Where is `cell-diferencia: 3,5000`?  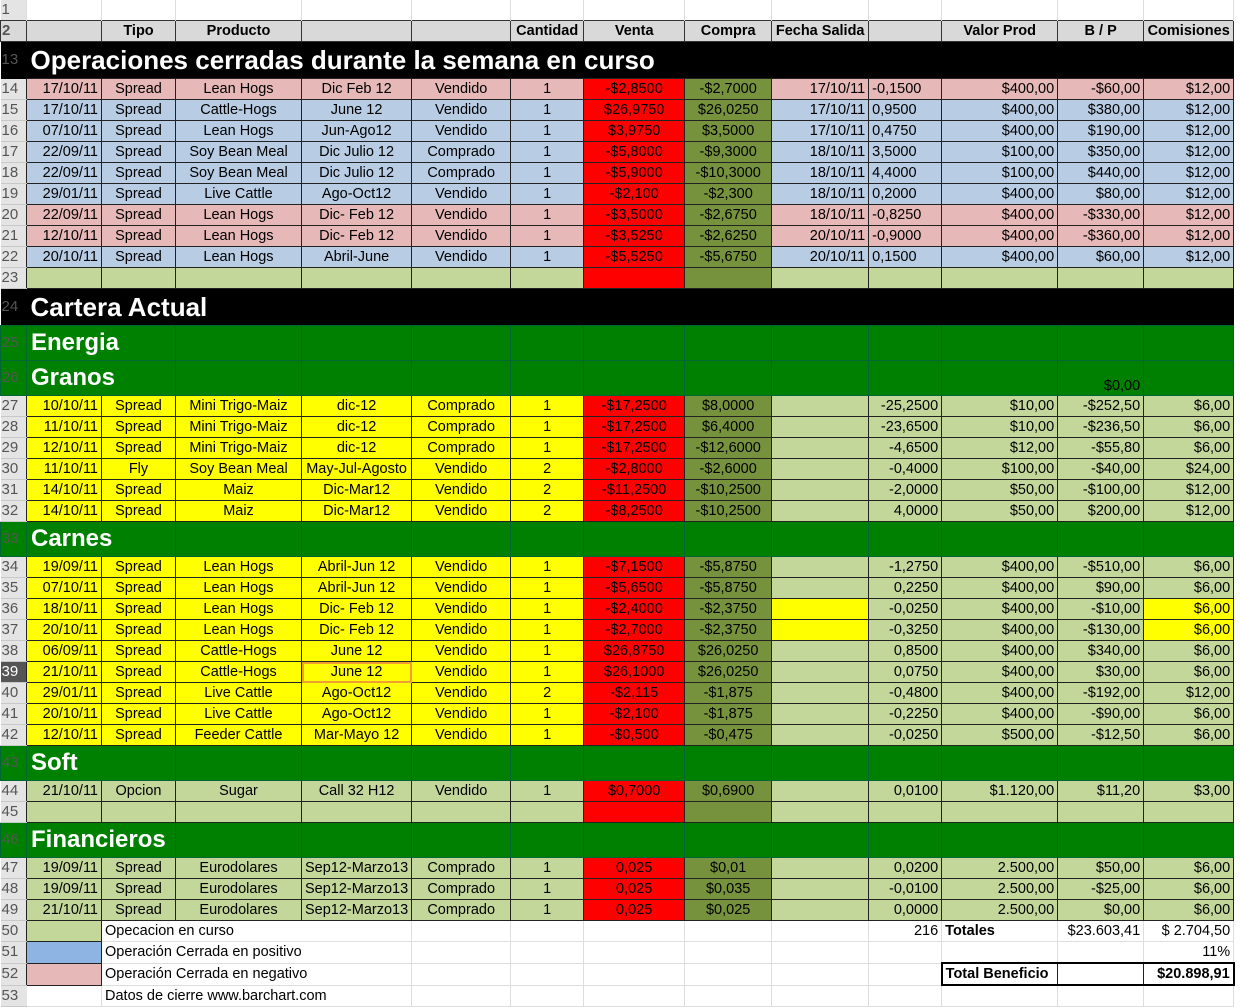 cell-diferencia: 3,5000 is located at coordinates (905, 152).